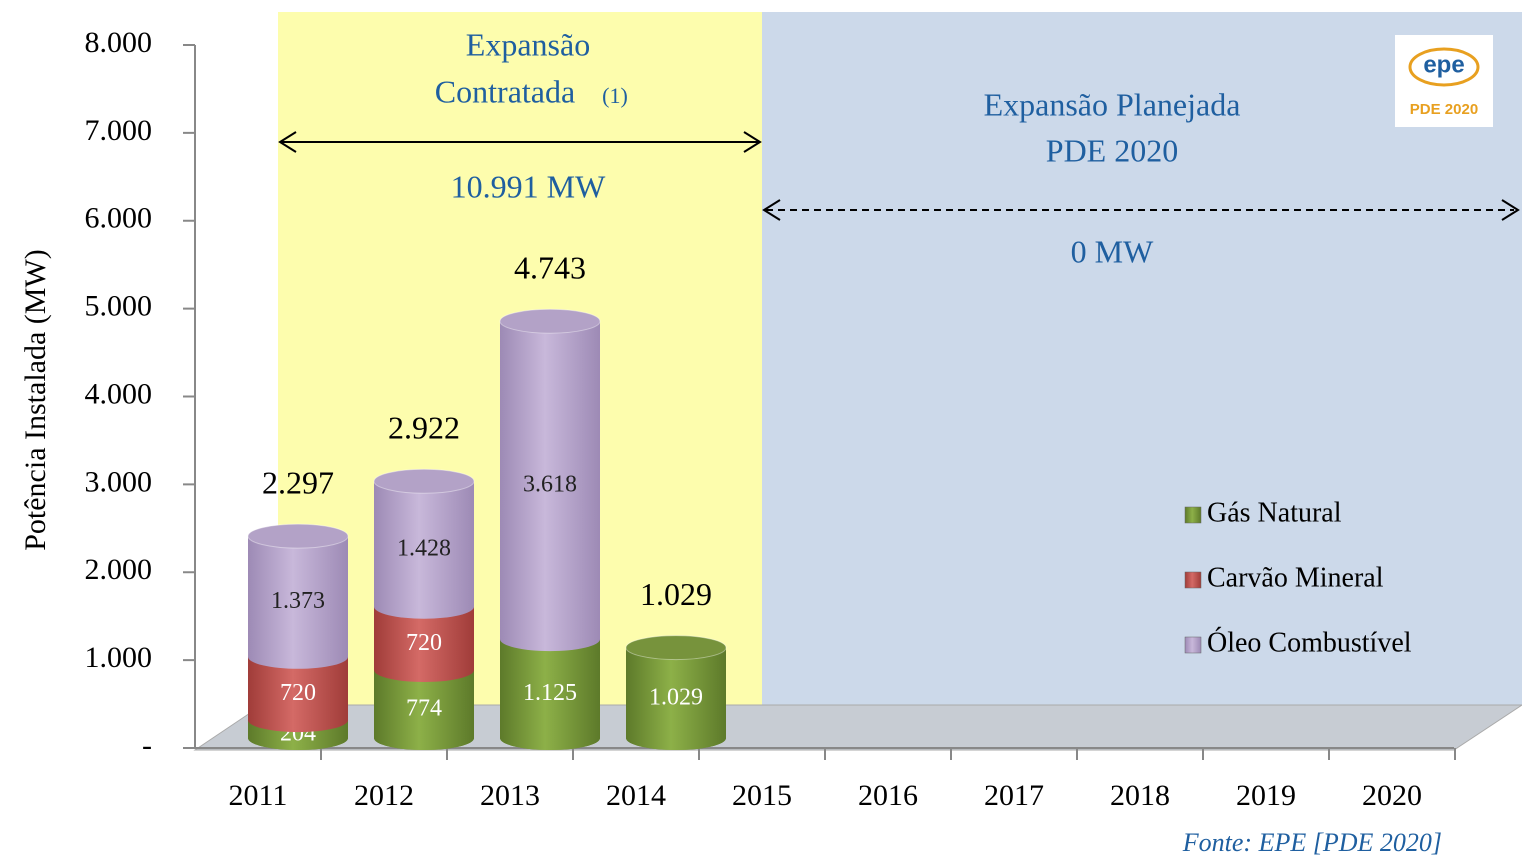 This screenshot has width=1522, height=861. Describe the element at coordinates (762, 795) in the screenshot. I see `x-tick-label: 2015` at that location.